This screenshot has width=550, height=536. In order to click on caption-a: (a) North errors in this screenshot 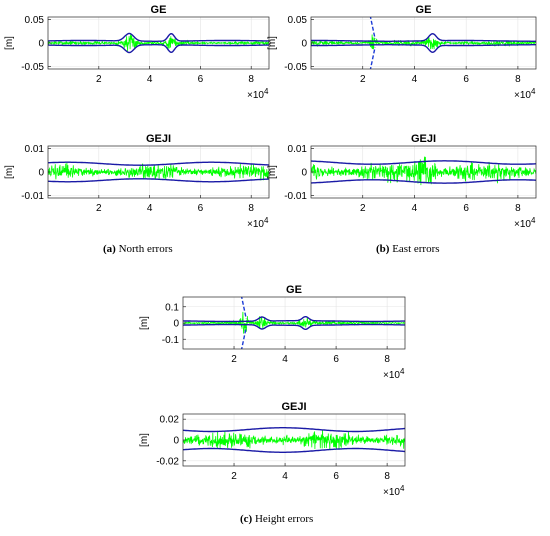, I will do `click(138, 249)`.